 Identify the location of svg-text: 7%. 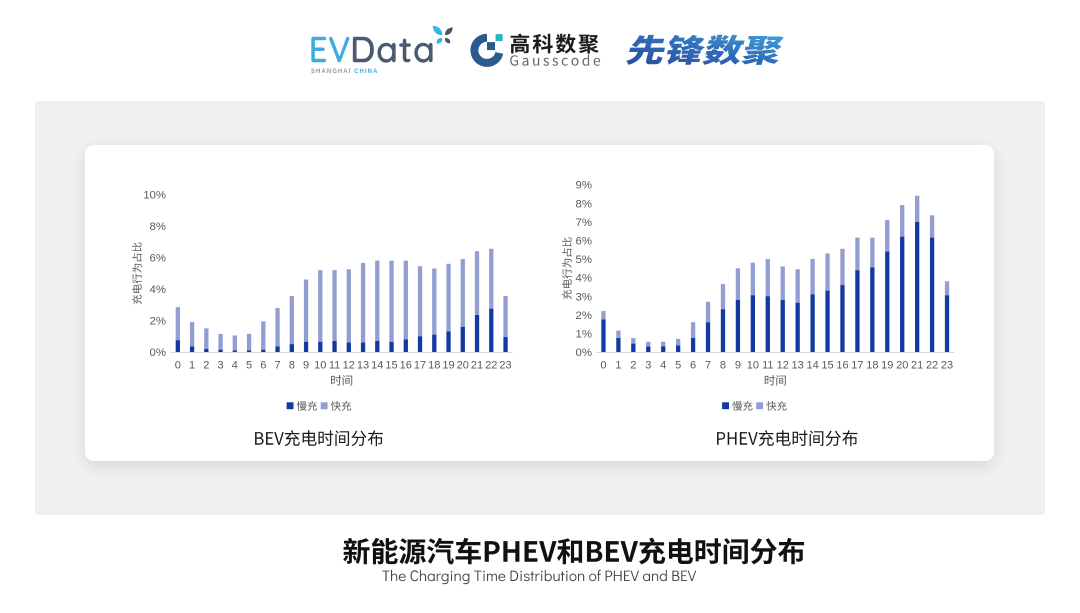
(584, 223).